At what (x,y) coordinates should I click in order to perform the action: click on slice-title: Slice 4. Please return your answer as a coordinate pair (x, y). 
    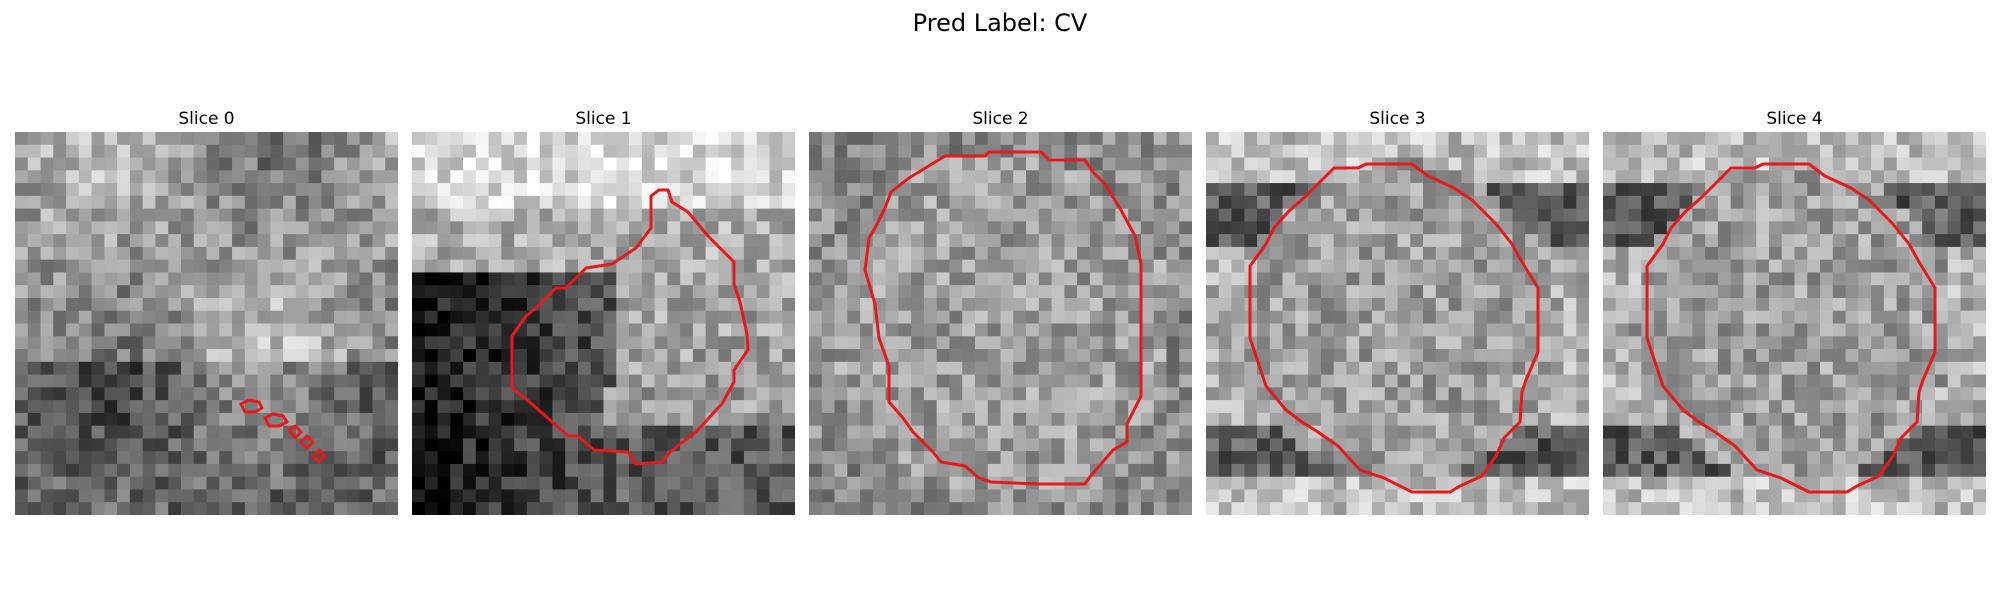
    Looking at the image, I should click on (1794, 119).